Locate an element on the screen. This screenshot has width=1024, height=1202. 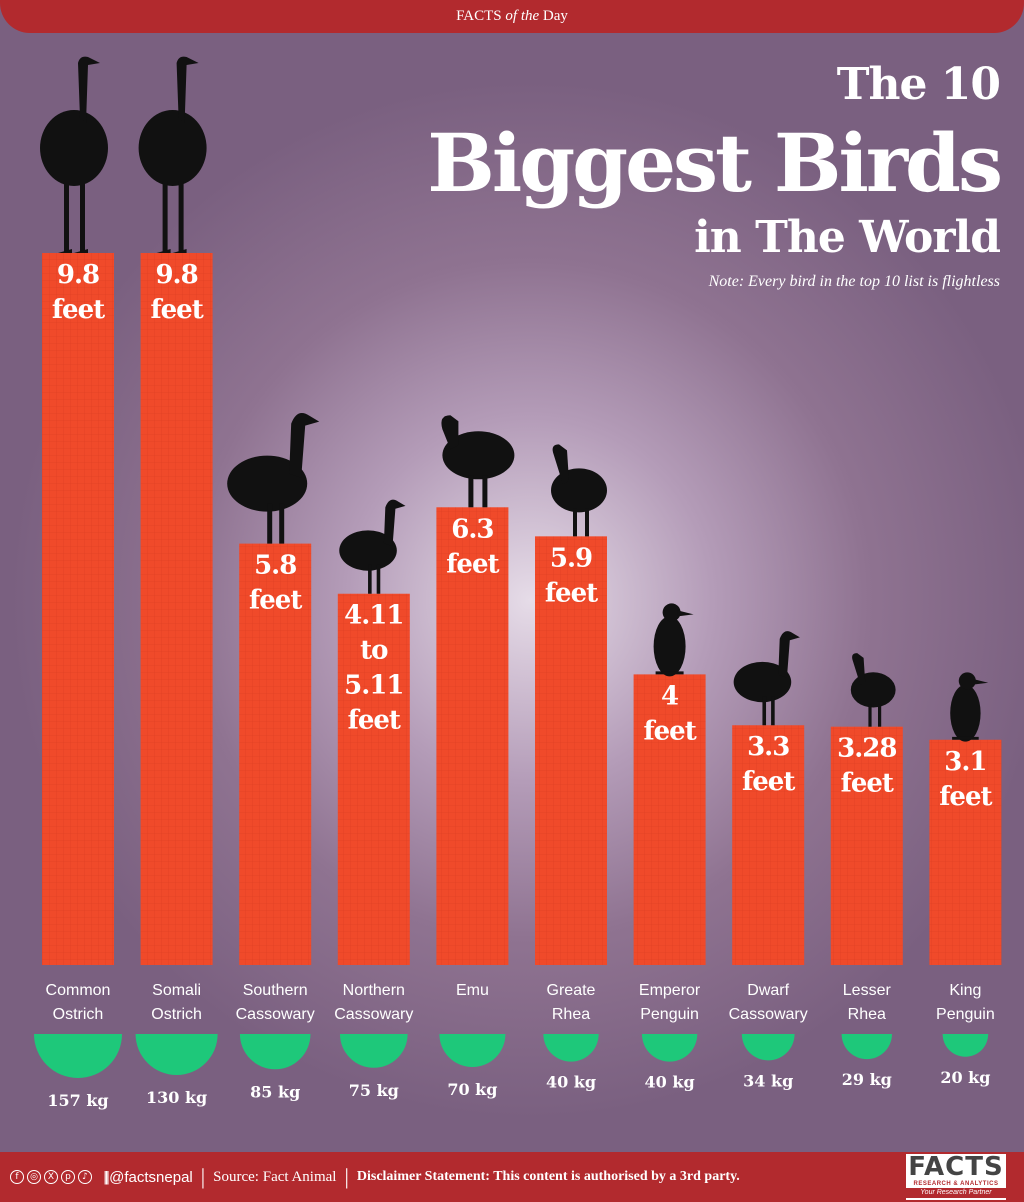
x-icon: X is located at coordinates (51, 1177).